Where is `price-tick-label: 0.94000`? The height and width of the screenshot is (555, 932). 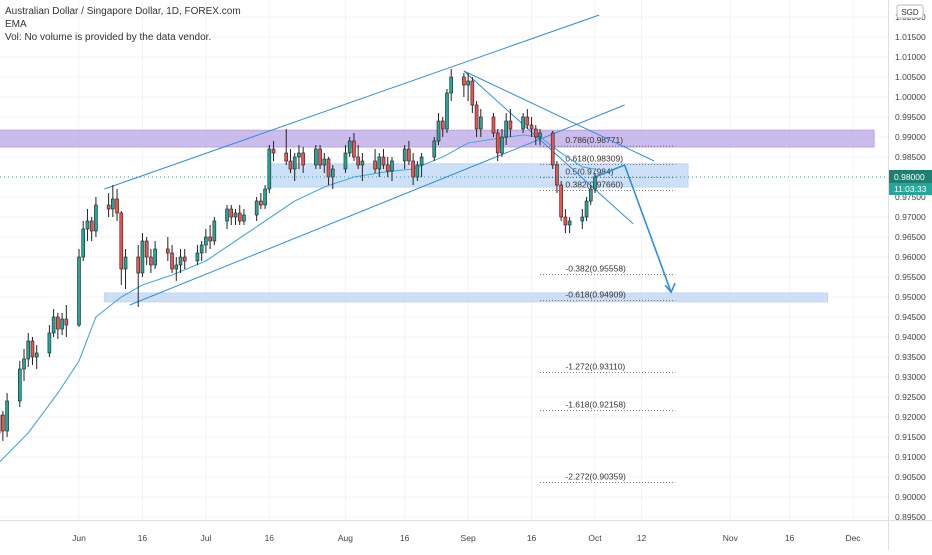
price-tick-label: 0.94000 is located at coordinates (910, 337).